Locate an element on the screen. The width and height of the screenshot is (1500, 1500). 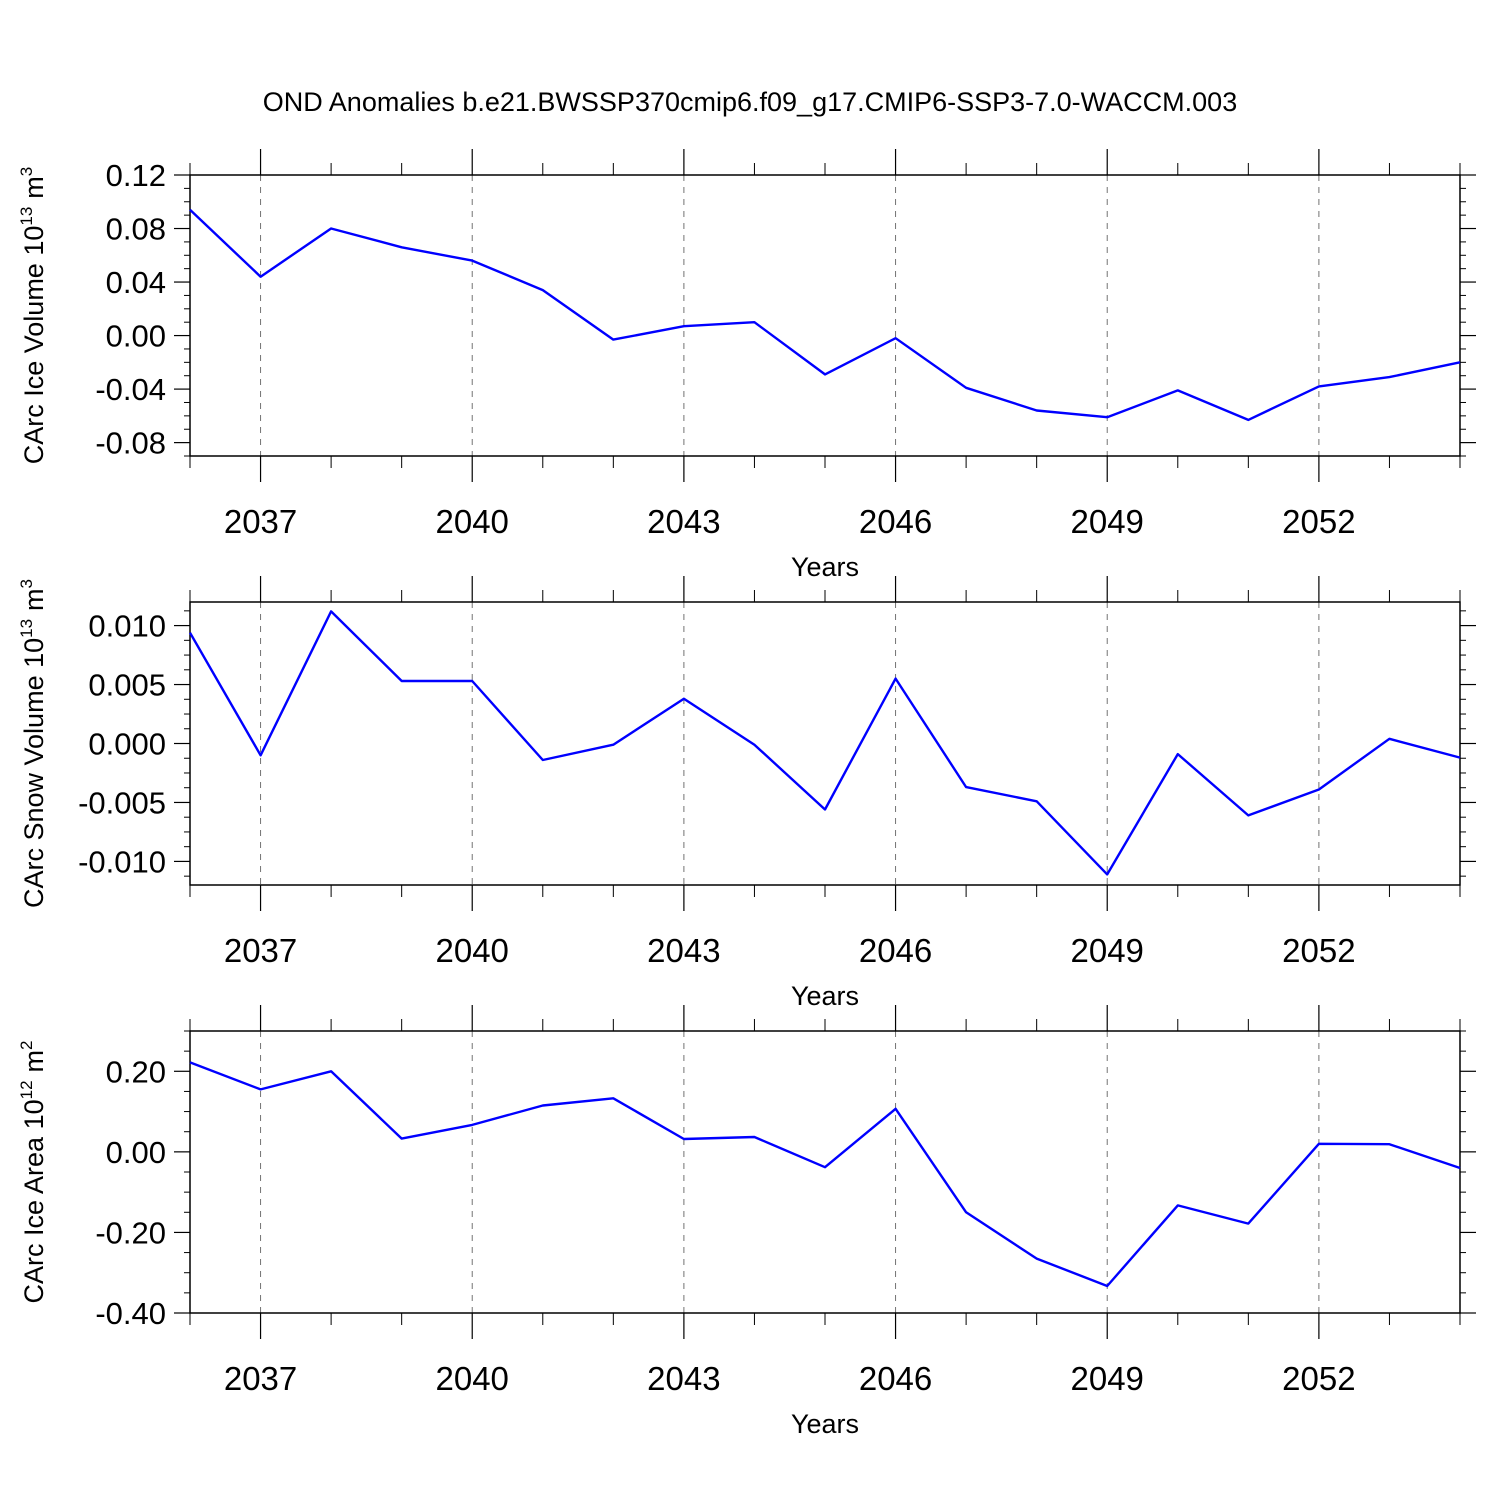
y-axis-label-main: CArc Snow Volume 10 is located at coordinates (34, 773).